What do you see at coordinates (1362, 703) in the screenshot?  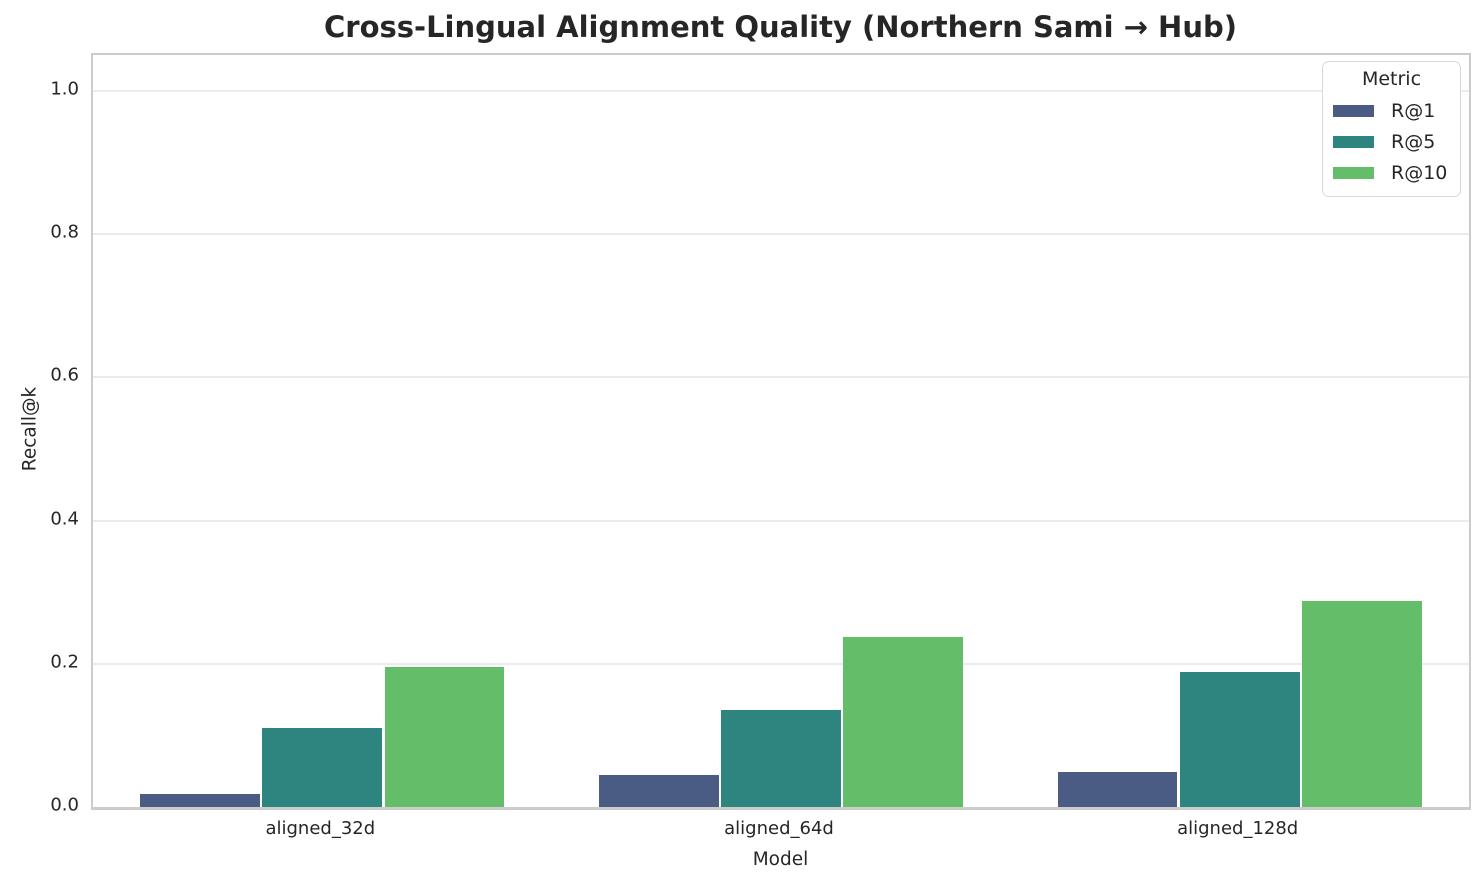 I see `bar-aligned_128d-R@10` at bounding box center [1362, 703].